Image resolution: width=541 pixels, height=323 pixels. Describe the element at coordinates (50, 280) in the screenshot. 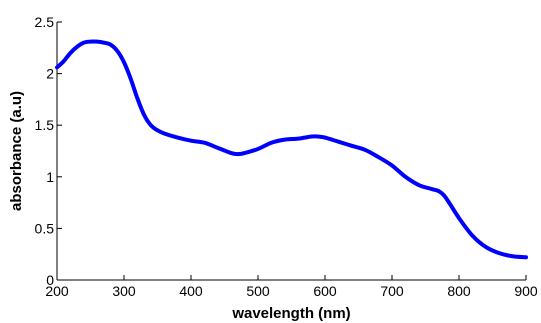

I see `y-tick-label: 0` at that location.